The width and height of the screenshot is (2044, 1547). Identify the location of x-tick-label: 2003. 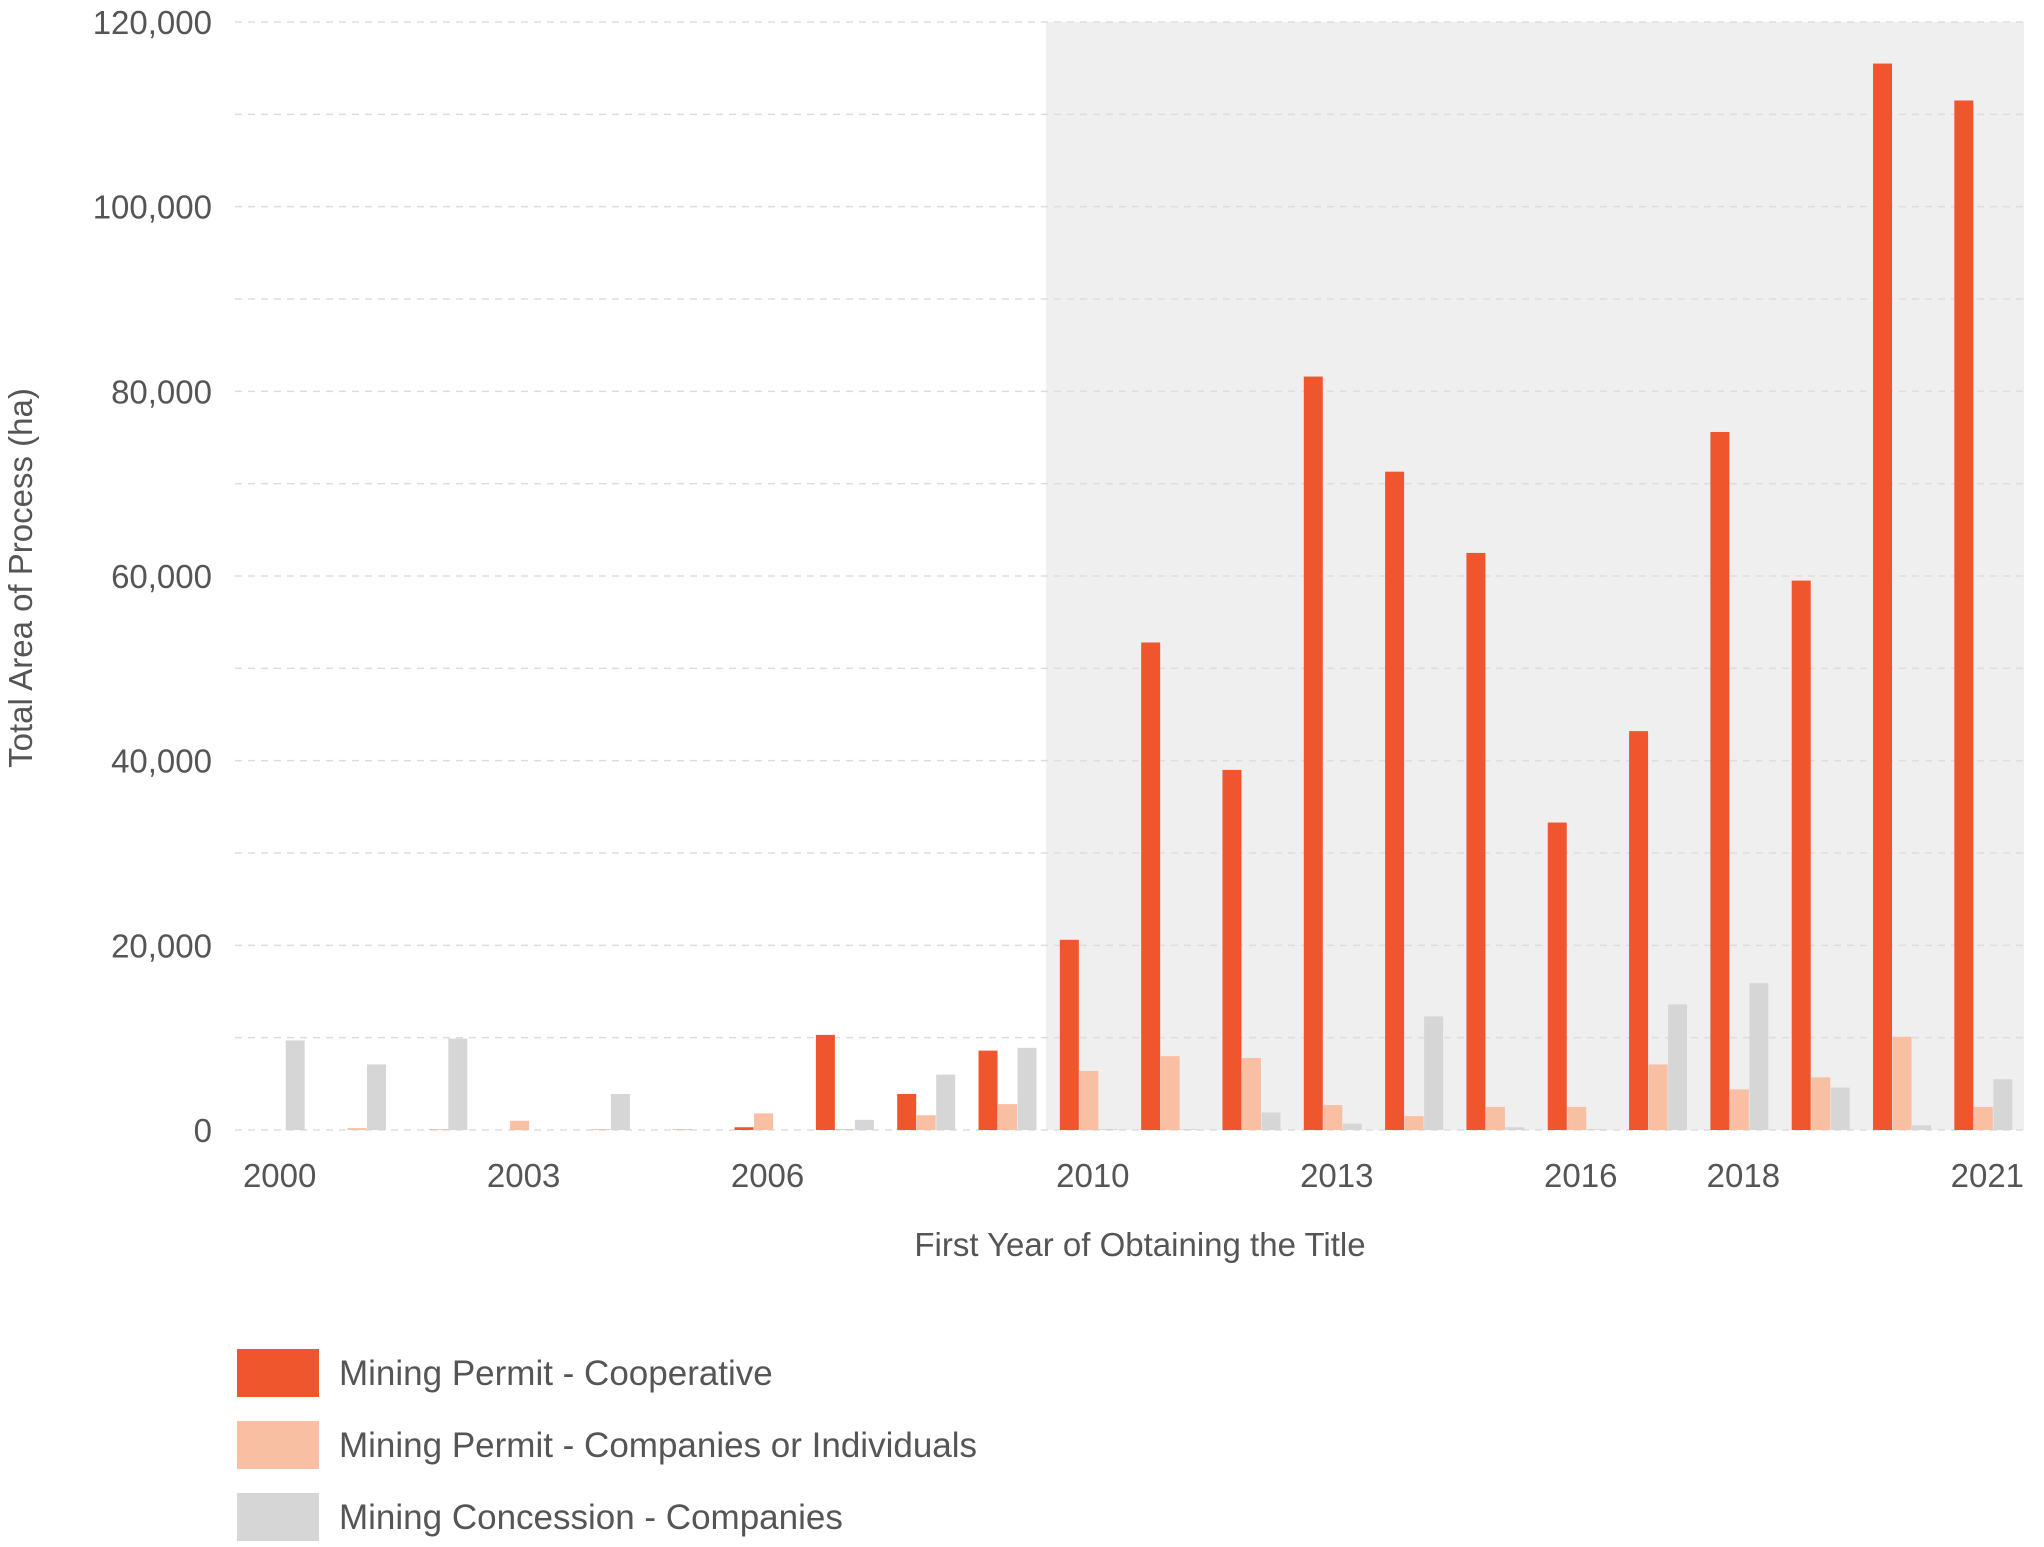
(523, 1175).